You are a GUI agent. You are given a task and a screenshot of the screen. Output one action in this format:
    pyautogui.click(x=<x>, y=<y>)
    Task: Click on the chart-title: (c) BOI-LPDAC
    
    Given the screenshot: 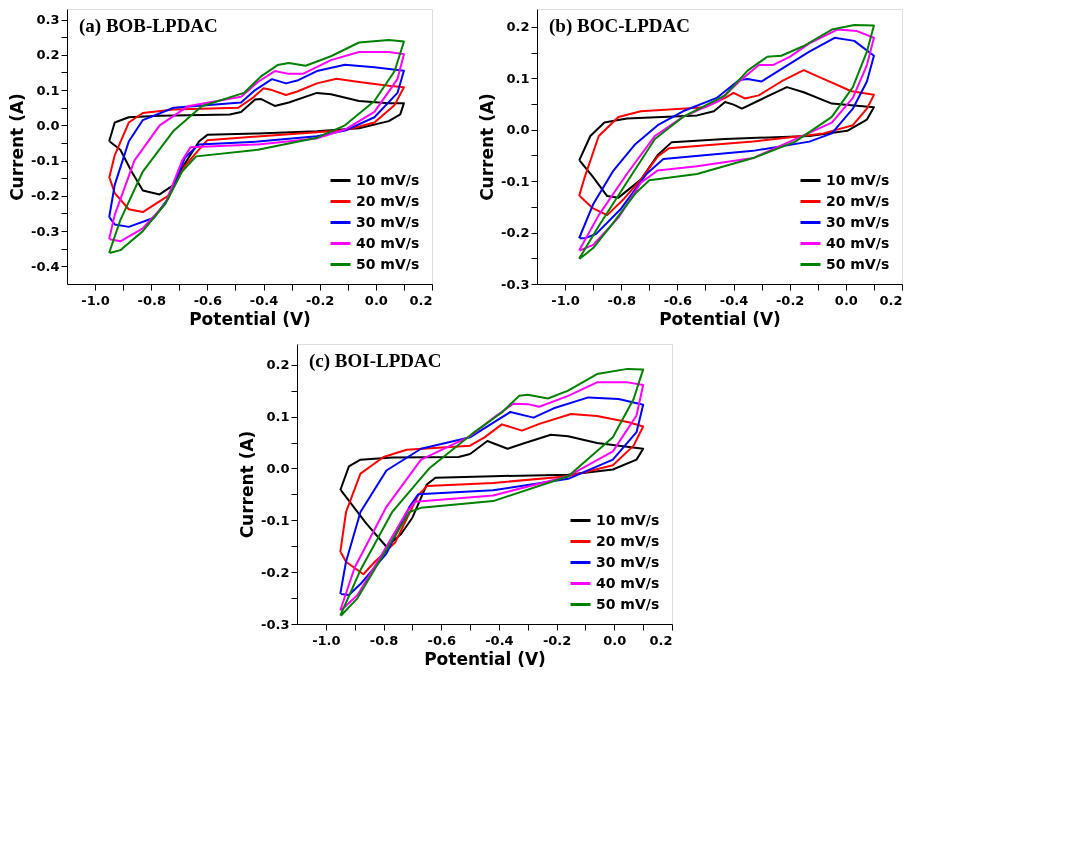 What is the action you would take?
    pyautogui.click(x=375, y=361)
    